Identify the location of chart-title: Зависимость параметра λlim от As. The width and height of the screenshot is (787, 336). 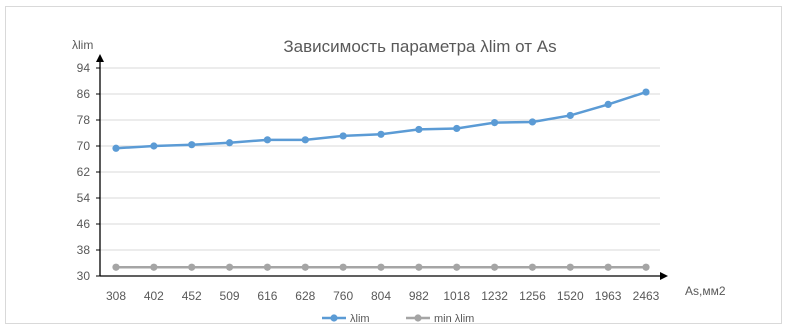
(419, 46).